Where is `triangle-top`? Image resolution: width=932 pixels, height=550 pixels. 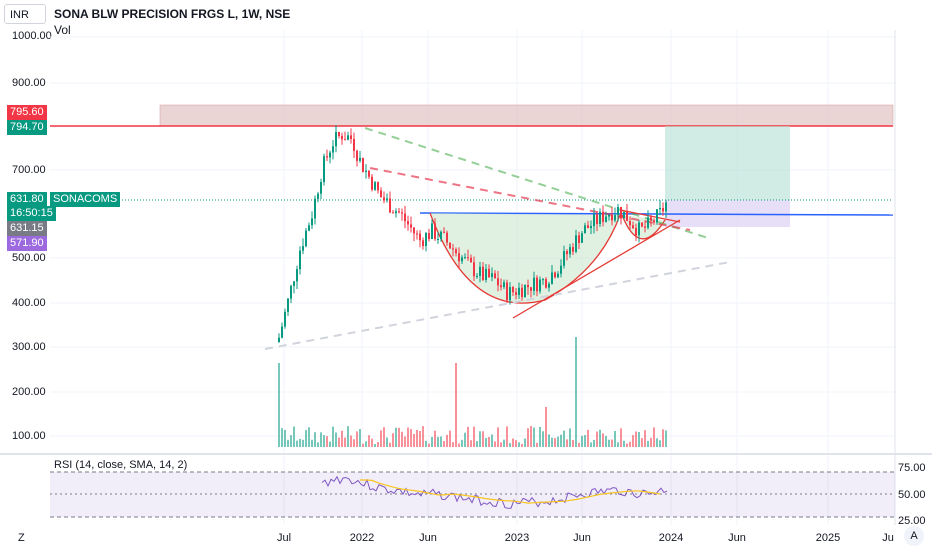 triangle-top is located at coordinates (650, 216).